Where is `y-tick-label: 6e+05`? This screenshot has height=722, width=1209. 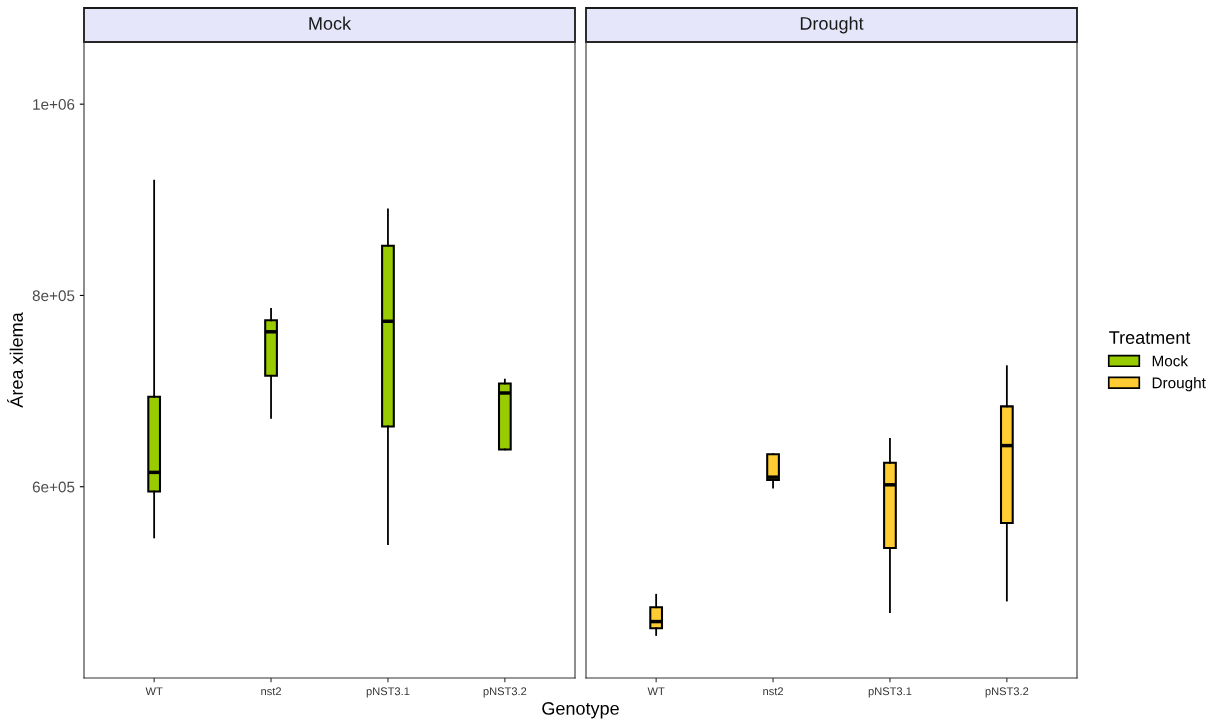 y-tick-label: 6e+05 is located at coordinates (53, 487).